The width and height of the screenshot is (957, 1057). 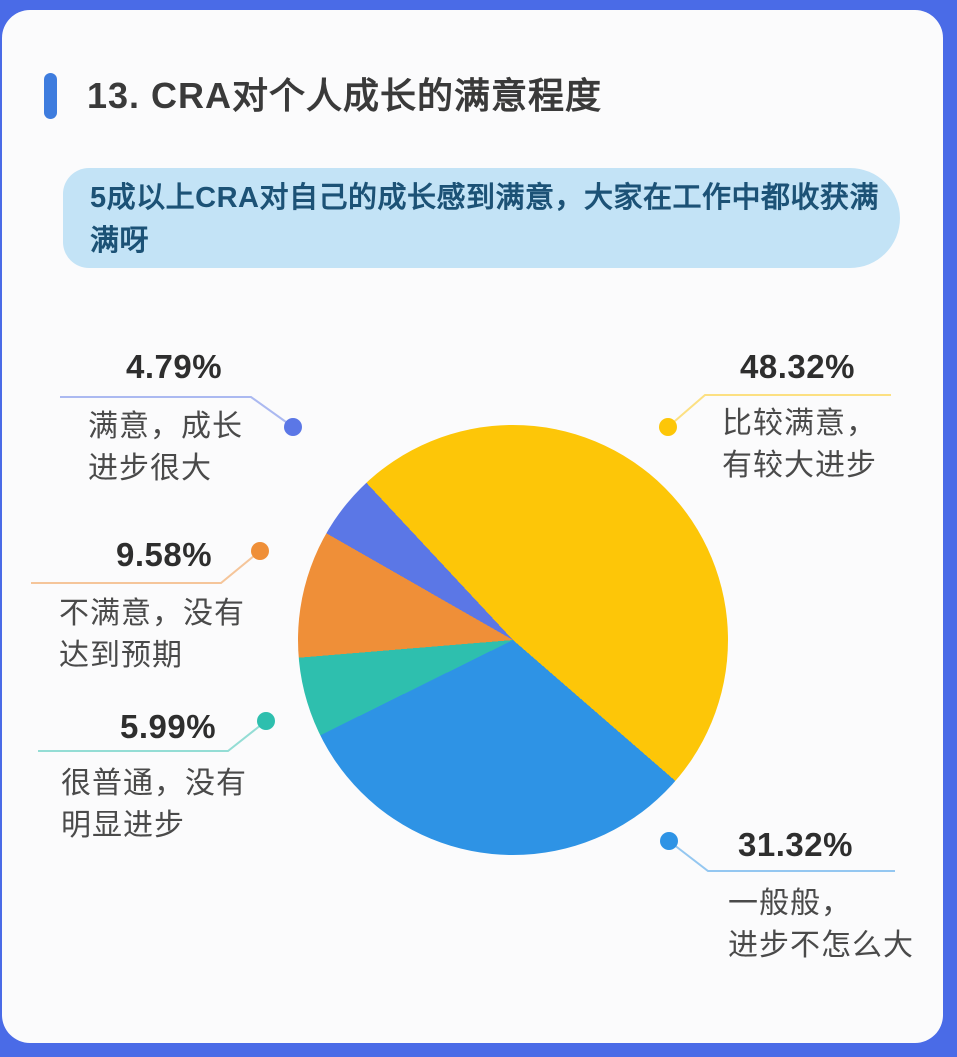 I want to click on percent-value: 31.32%, so click(x=795, y=844).